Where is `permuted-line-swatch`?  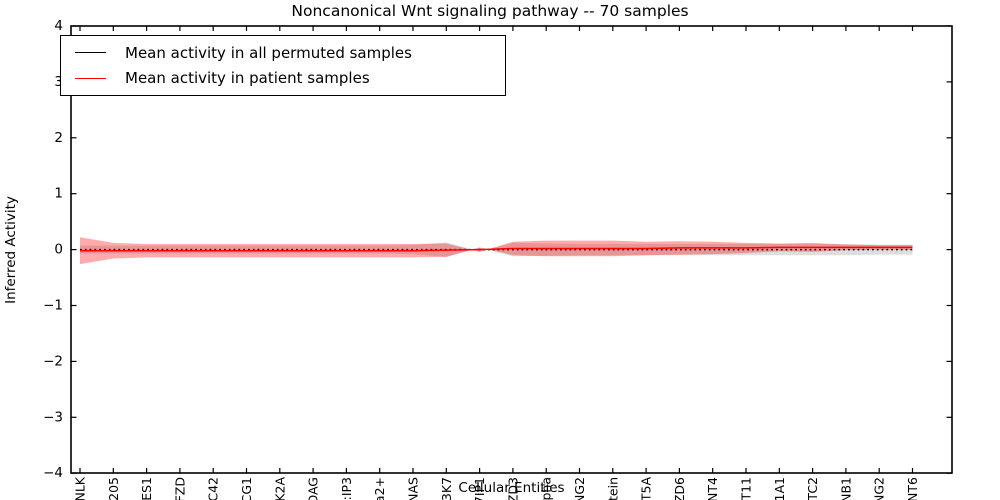 permuted-line-swatch is located at coordinates (90, 53).